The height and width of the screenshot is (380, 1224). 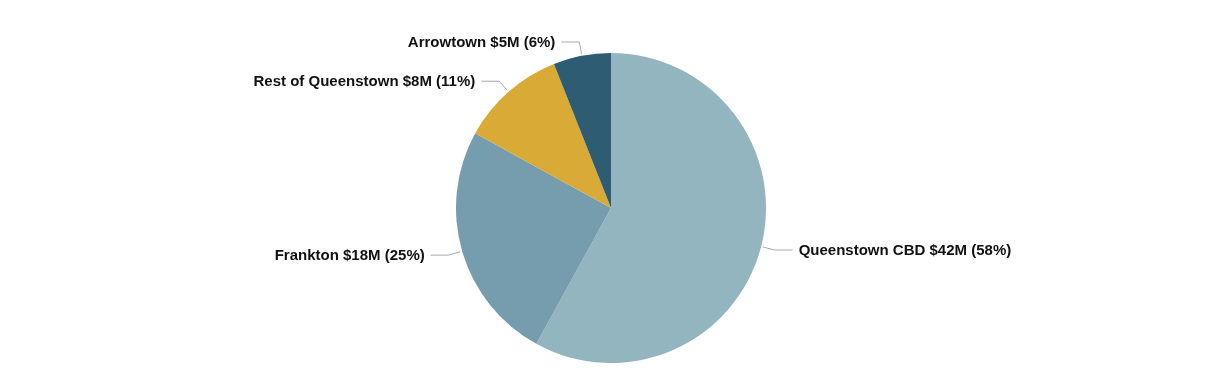 I want to click on slice-label: Frankton $18M (25%), so click(x=349, y=255).